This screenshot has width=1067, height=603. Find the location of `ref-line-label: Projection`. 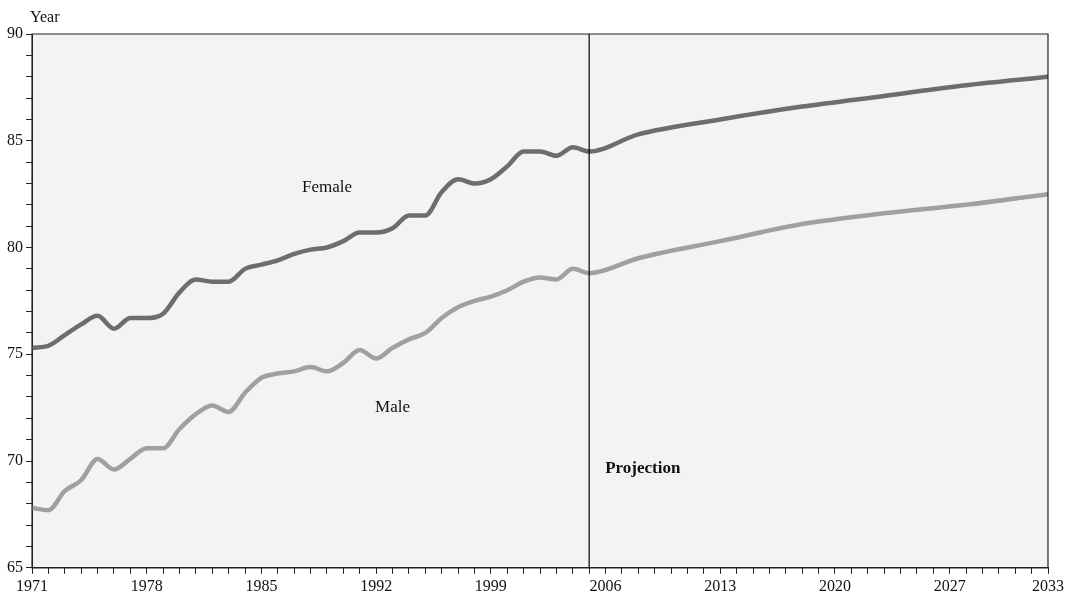

ref-line-label: Projection is located at coordinates (643, 468).